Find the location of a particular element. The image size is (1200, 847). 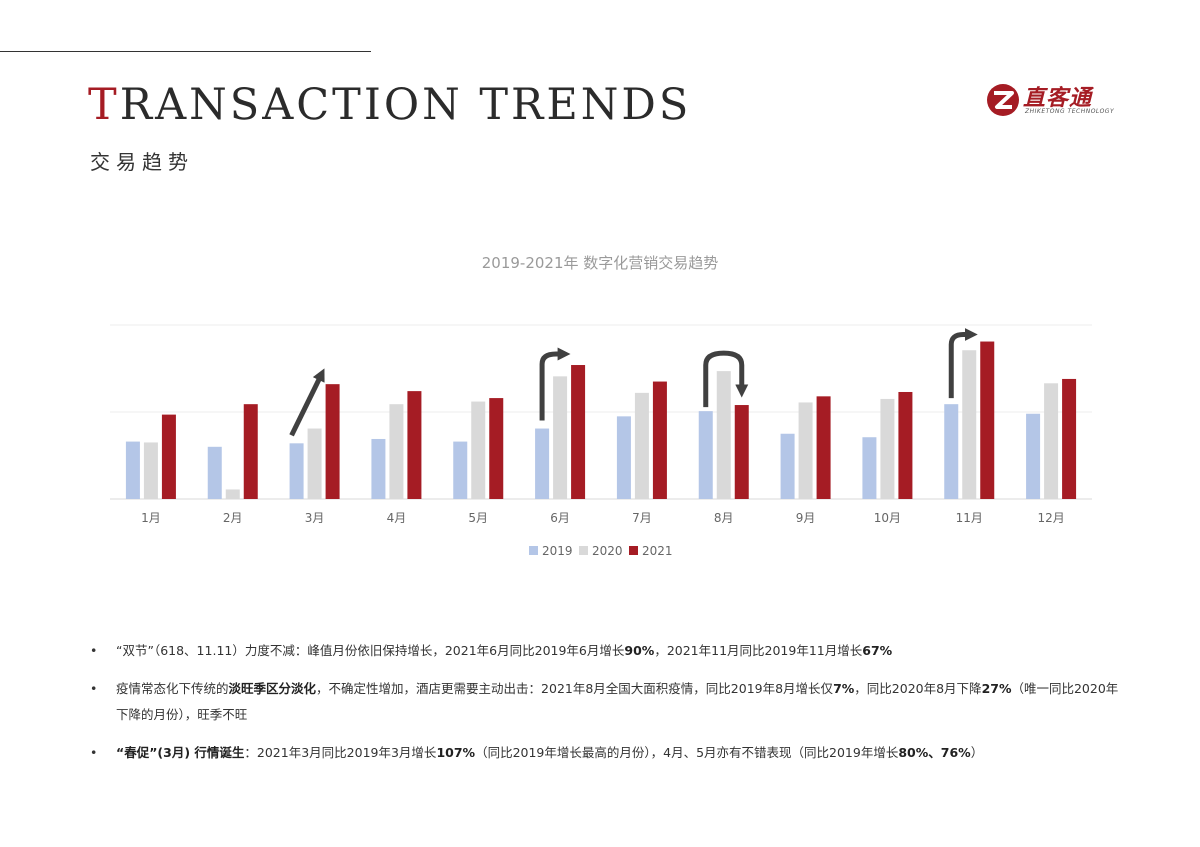

logo-text: 直客通 is located at coordinates (1058, 98).